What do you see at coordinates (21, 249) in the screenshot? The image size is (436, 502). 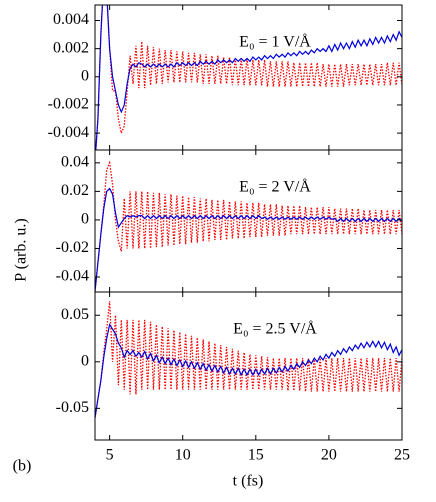 I see `y-axis-label: P (arb. u.)` at bounding box center [21, 249].